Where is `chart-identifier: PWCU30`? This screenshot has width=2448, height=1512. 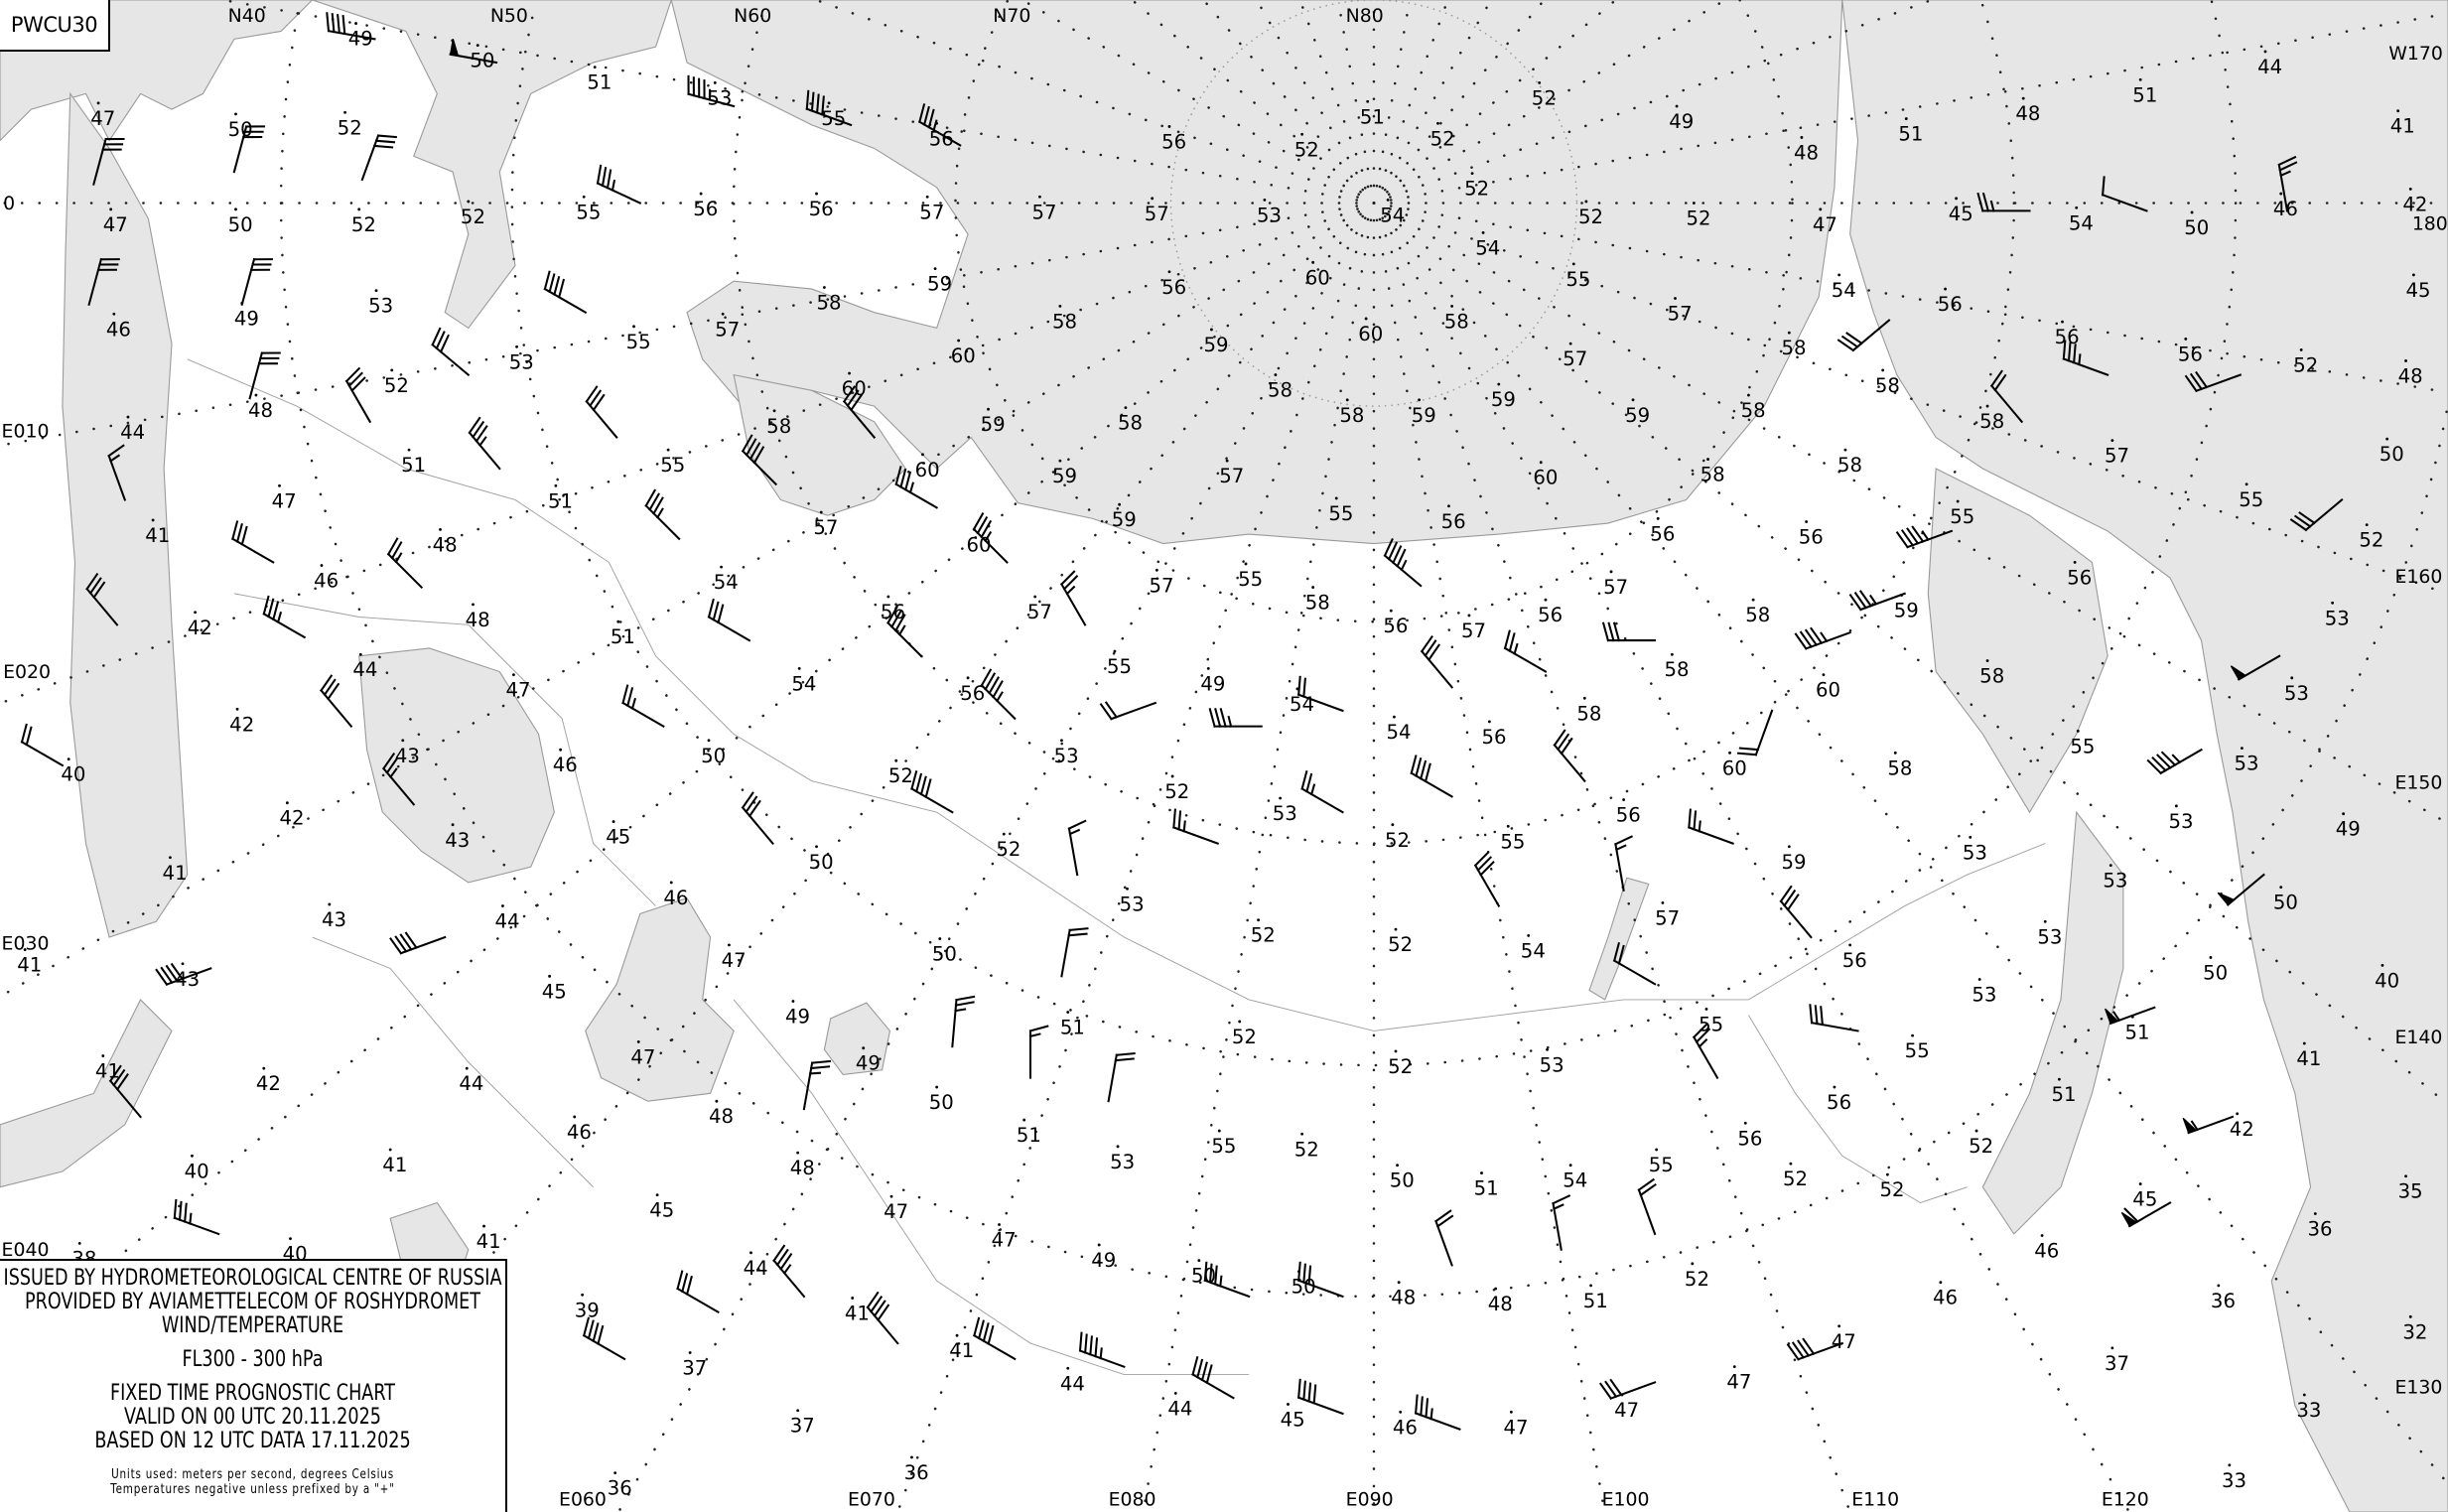 chart-identifier: PWCU30 is located at coordinates (55, 26).